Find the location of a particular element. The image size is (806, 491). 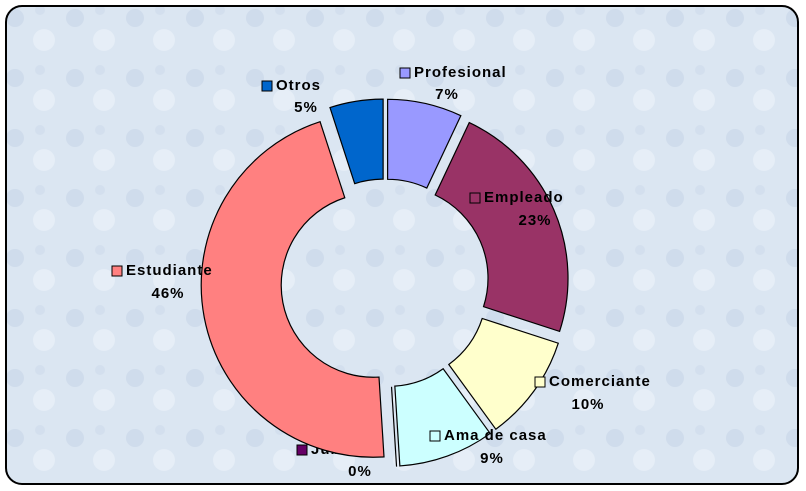

slice-value-label: 5% is located at coordinates (306, 107).